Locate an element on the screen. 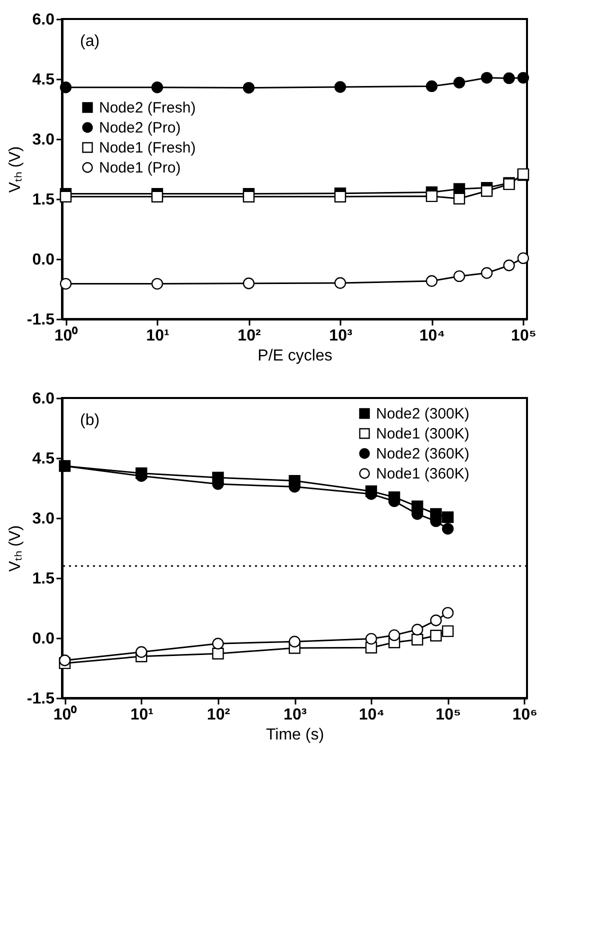 This screenshot has height=928, width=595. legend-label: Node1 (300K) is located at coordinates (423, 434).